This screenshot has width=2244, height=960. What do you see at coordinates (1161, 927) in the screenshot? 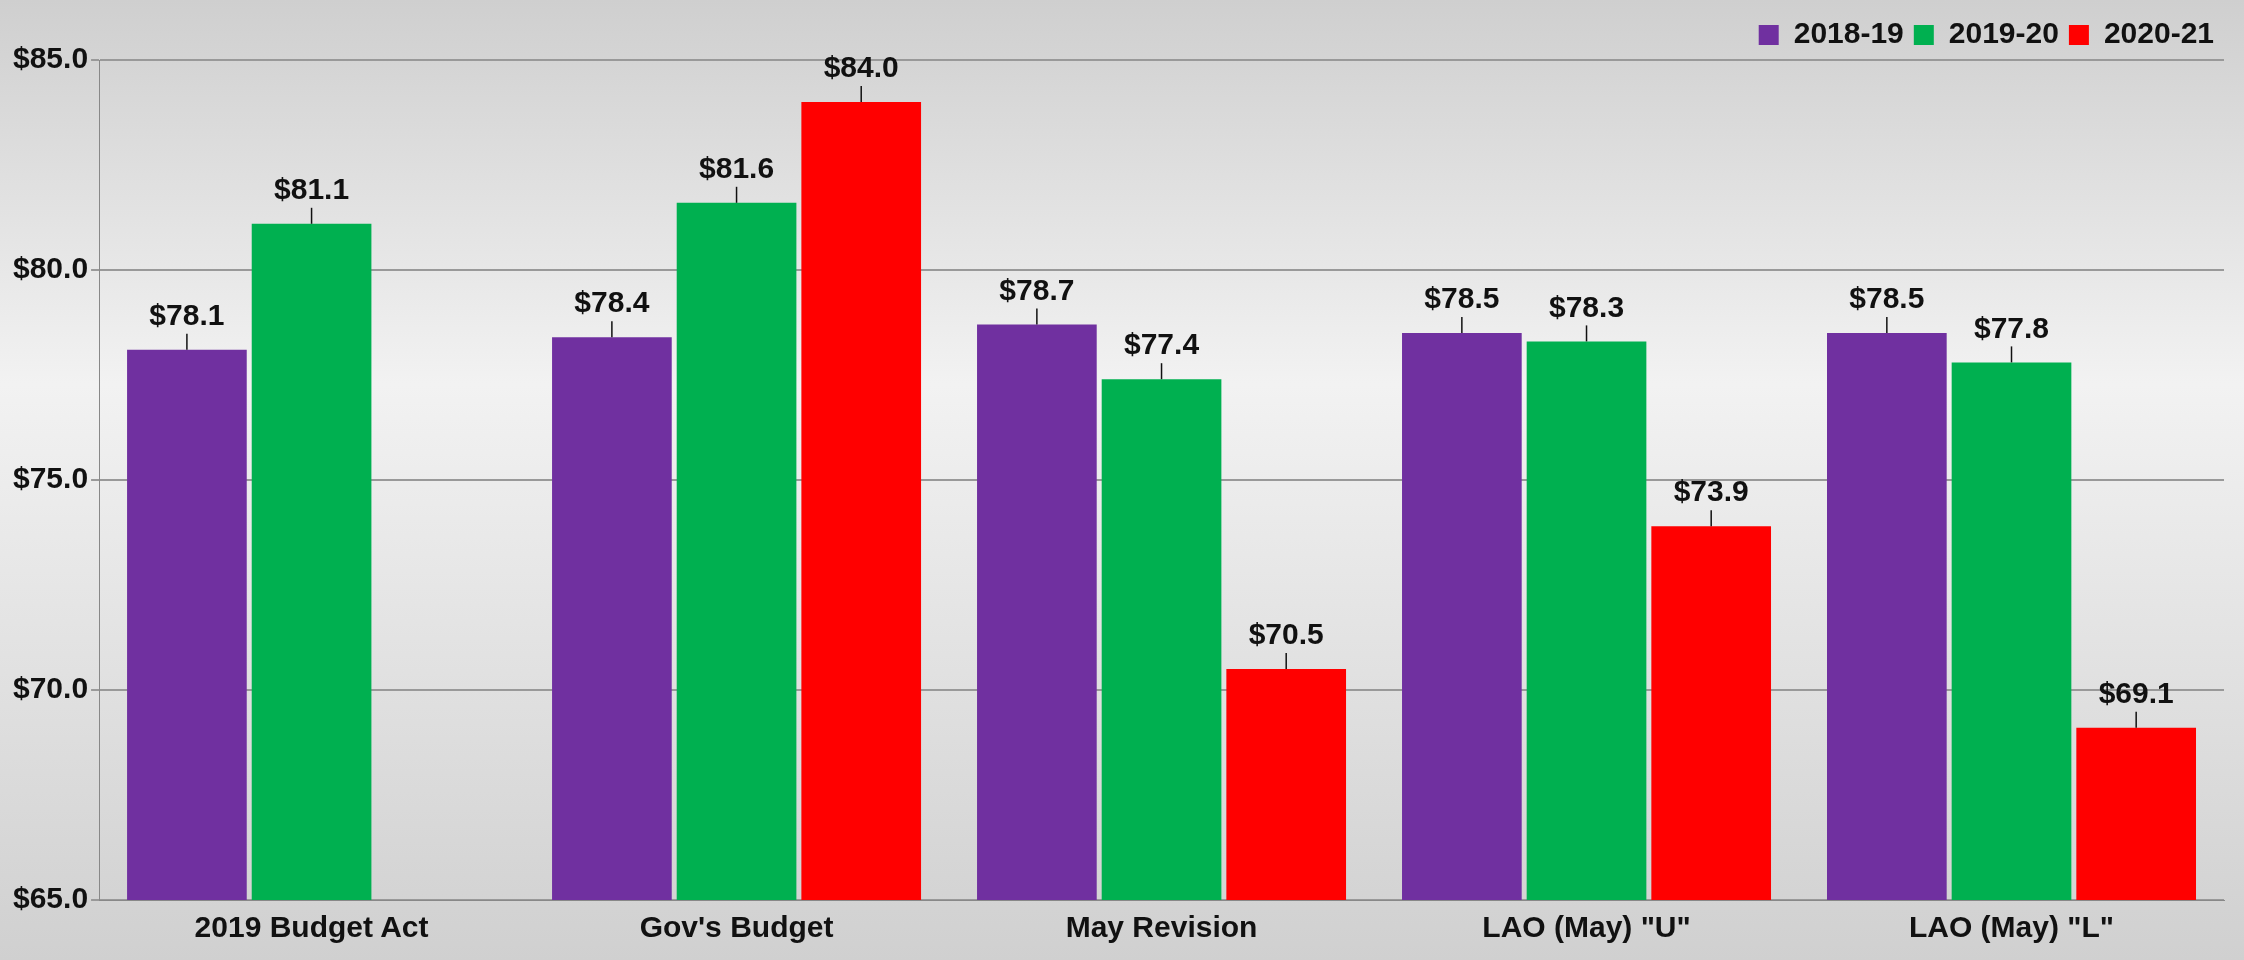
I see `x-tick-label: May Revision` at bounding box center [1161, 927].